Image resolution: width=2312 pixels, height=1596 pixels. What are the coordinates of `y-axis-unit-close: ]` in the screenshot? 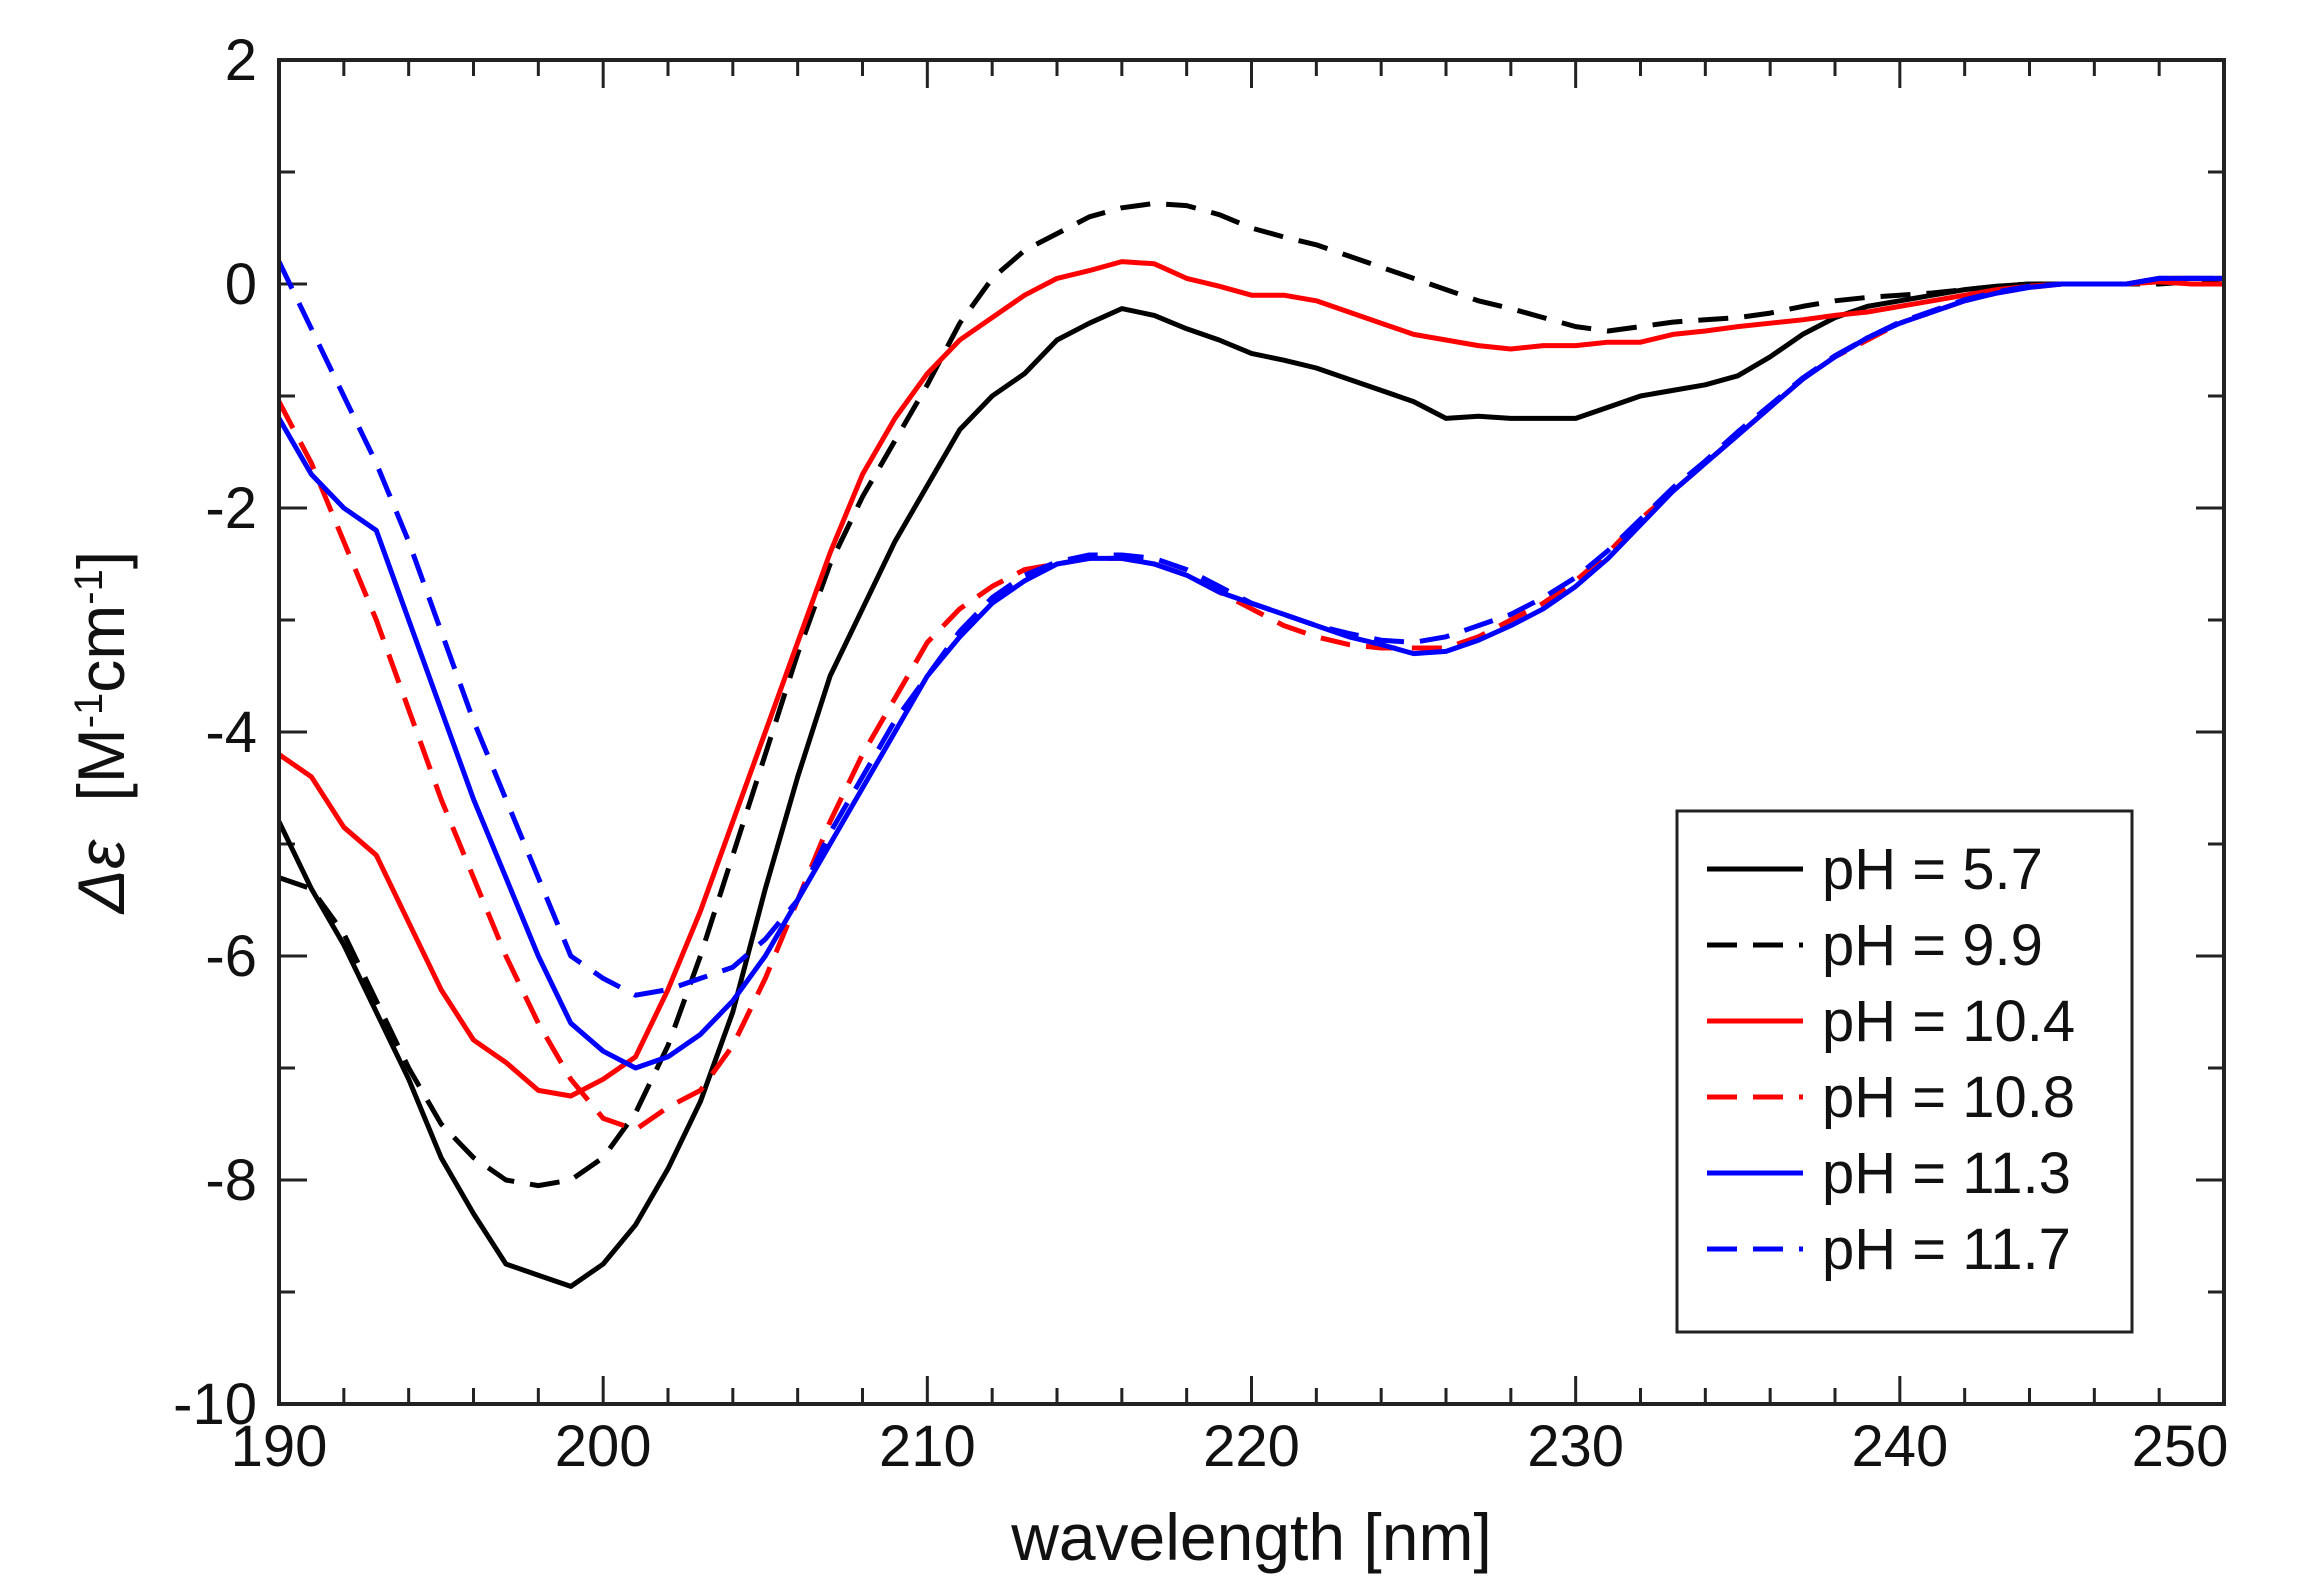 It's located at (101, 560).